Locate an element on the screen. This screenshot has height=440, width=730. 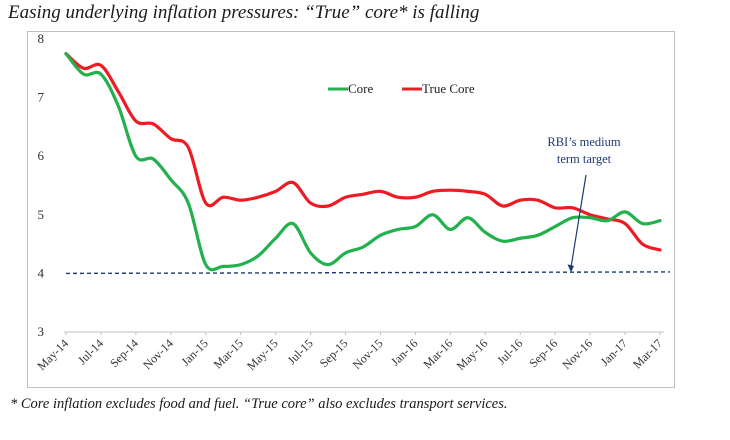
annotation-group: RBI’s medium term target is located at coordinates (584, 204).